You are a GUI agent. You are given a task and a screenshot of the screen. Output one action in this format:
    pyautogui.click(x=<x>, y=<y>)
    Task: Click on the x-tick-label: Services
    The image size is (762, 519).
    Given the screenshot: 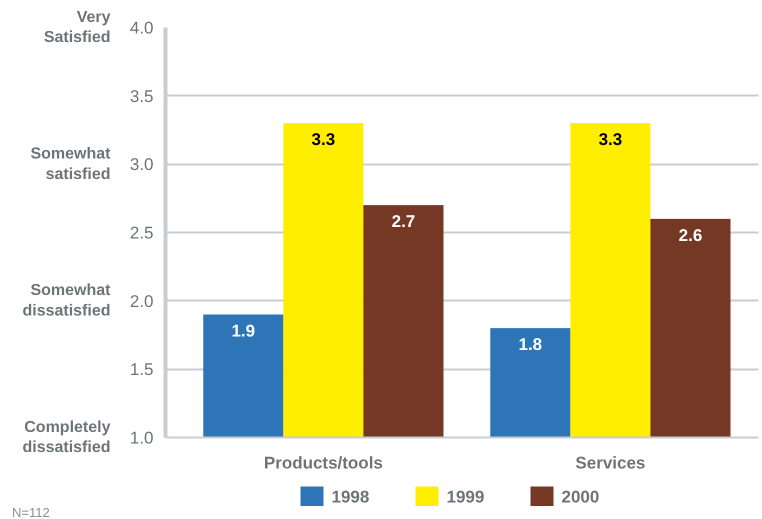 What is the action you would take?
    pyautogui.click(x=610, y=463)
    